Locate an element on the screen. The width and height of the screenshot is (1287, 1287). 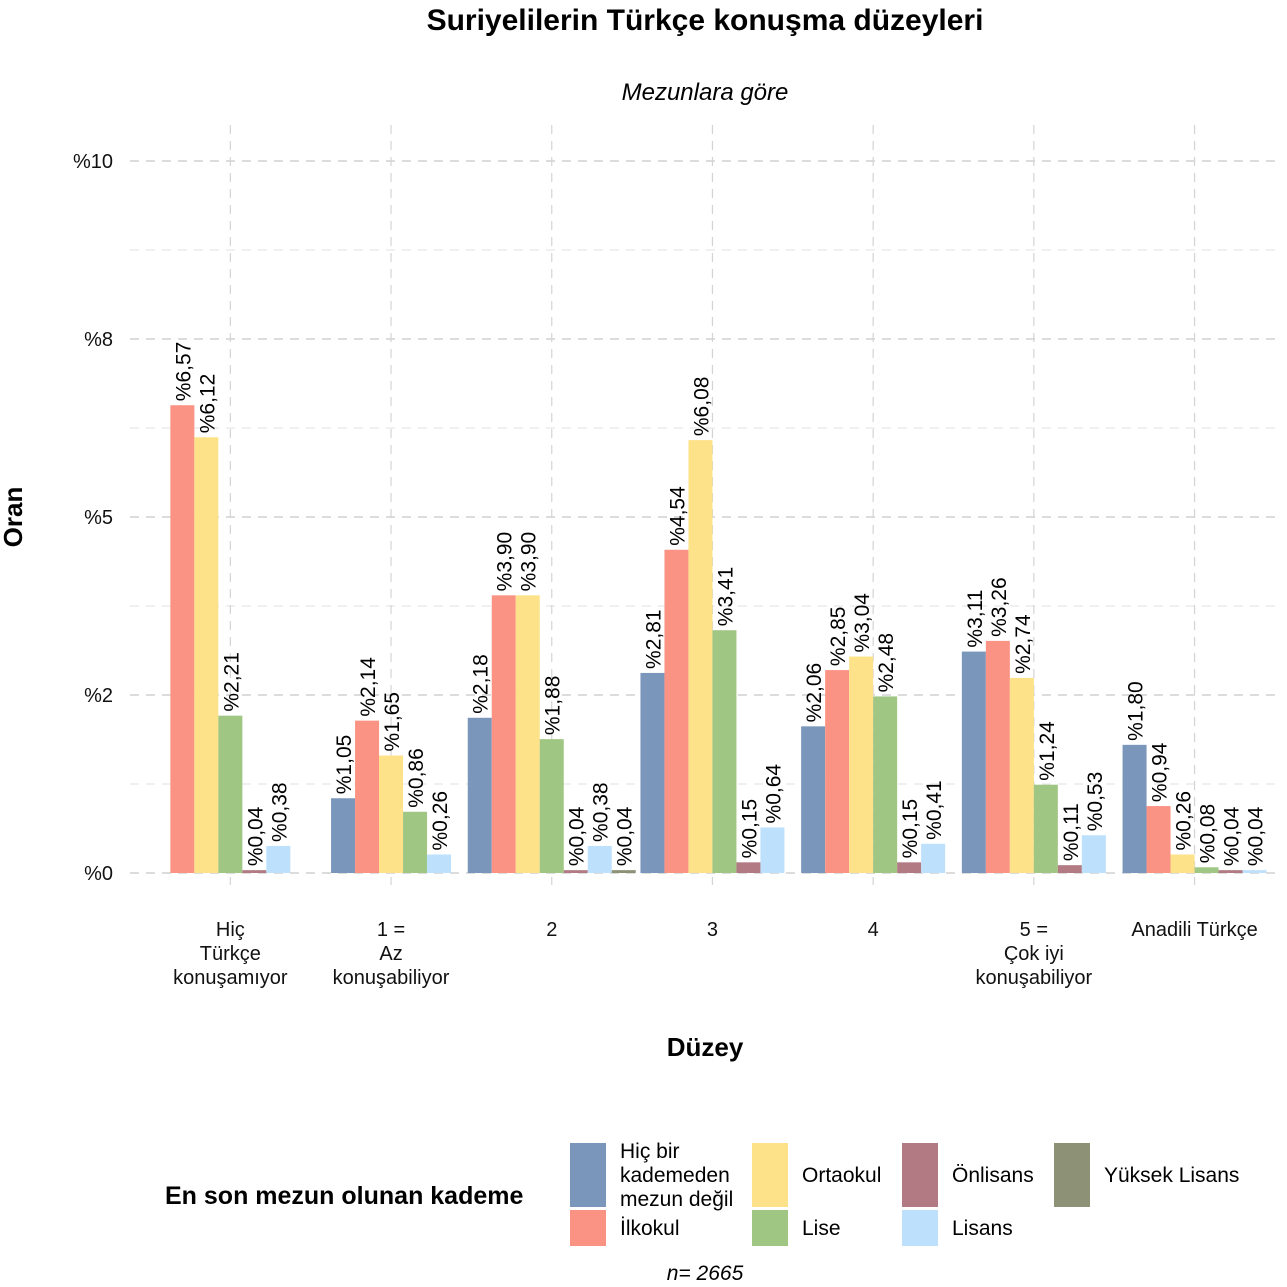
legend-label: Yüksek Lisans is located at coordinates (1171, 1175).